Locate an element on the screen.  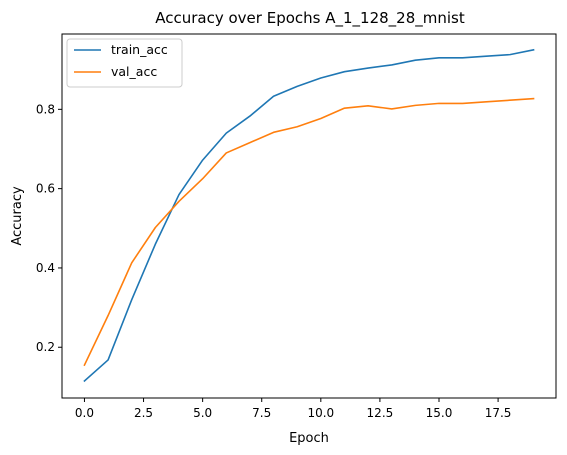
x-tick-label: 0.0 is located at coordinates (84, 413).